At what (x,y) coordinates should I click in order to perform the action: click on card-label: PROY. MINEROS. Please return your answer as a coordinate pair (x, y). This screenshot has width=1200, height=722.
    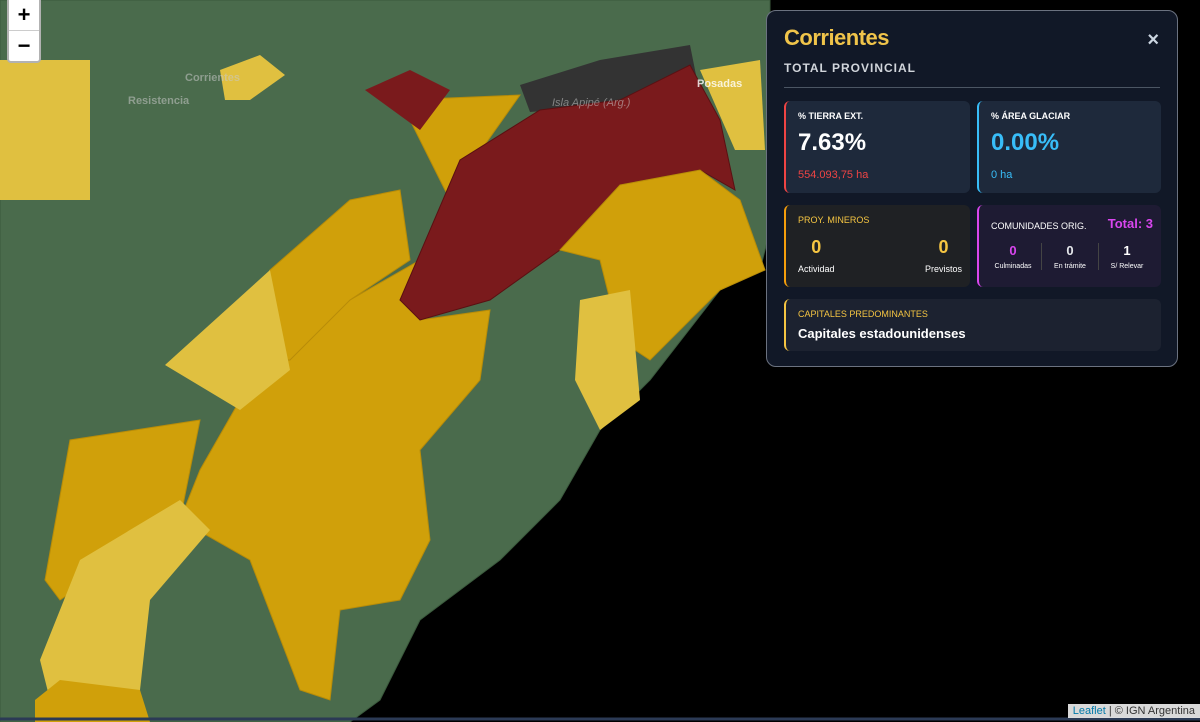
    Looking at the image, I should click on (834, 220).